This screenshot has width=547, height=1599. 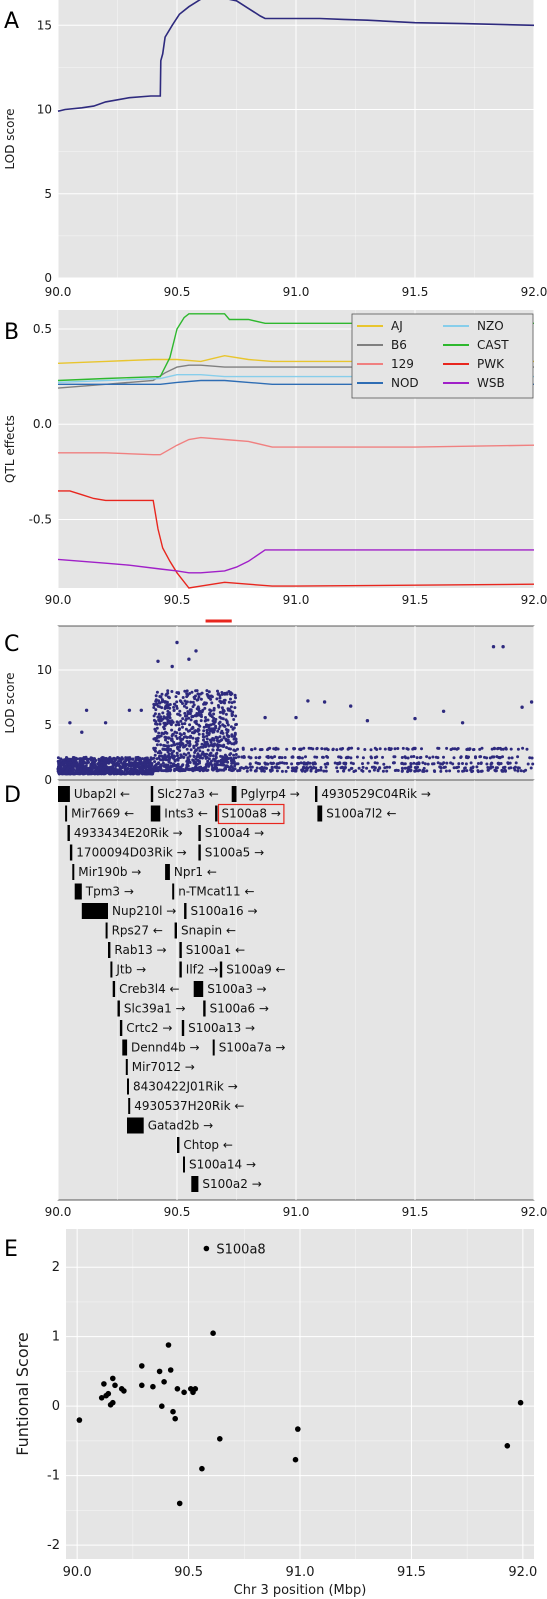 What do you see at coordinates (186, 814) in the screenshot?
I see `gene-label: Ints3 ←` at bounding box center [186, 814].